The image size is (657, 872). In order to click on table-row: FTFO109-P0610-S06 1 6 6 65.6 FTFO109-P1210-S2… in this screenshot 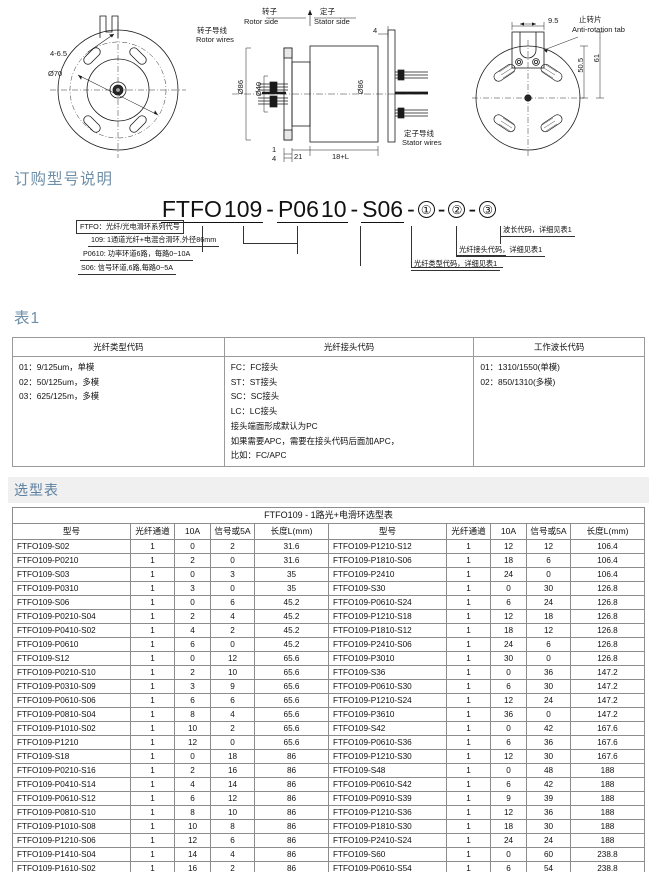, I will do `click(328, 700)`.